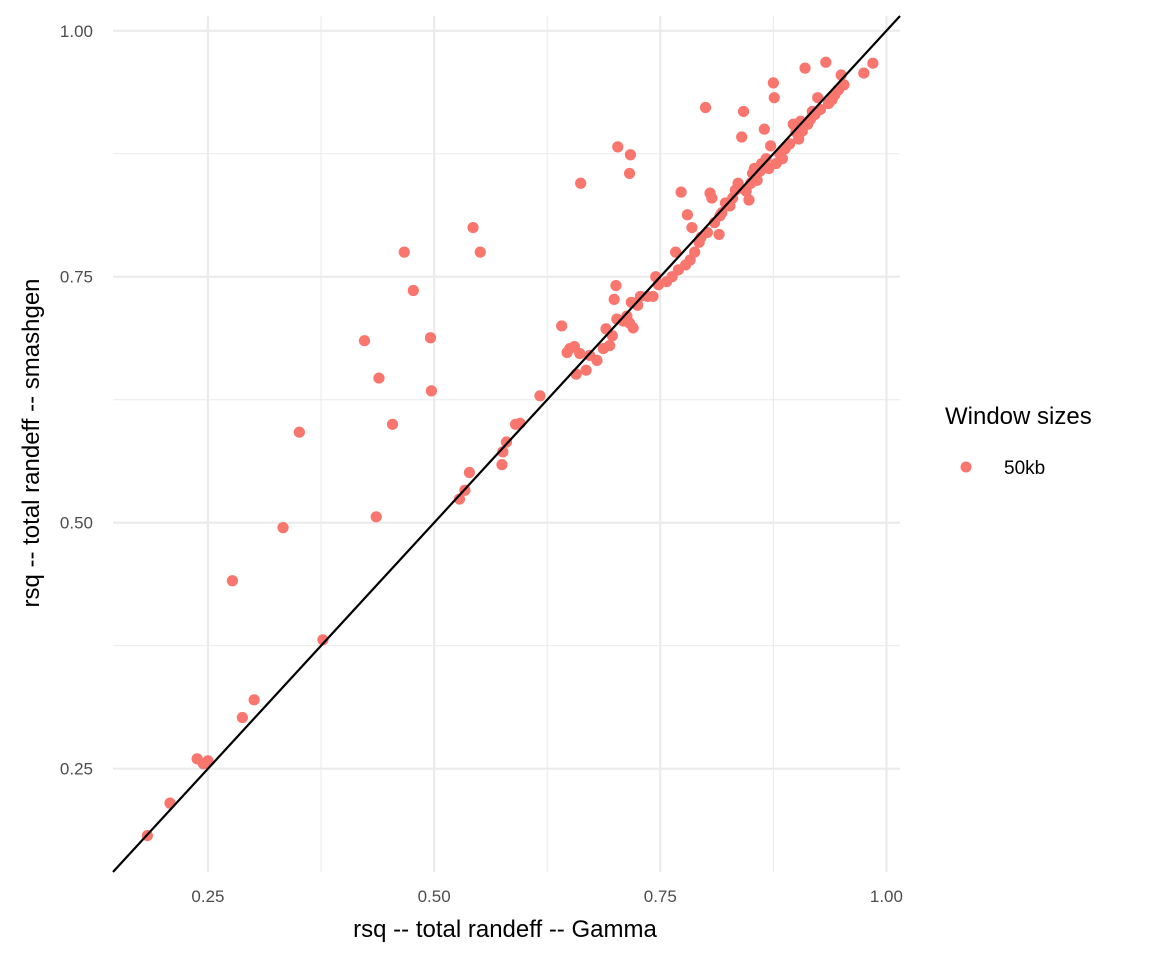  What do you see at coordinates (886, 896) in the screenshot?
I see `x-tick-label: 1.00` at bounding box center [886, 896].